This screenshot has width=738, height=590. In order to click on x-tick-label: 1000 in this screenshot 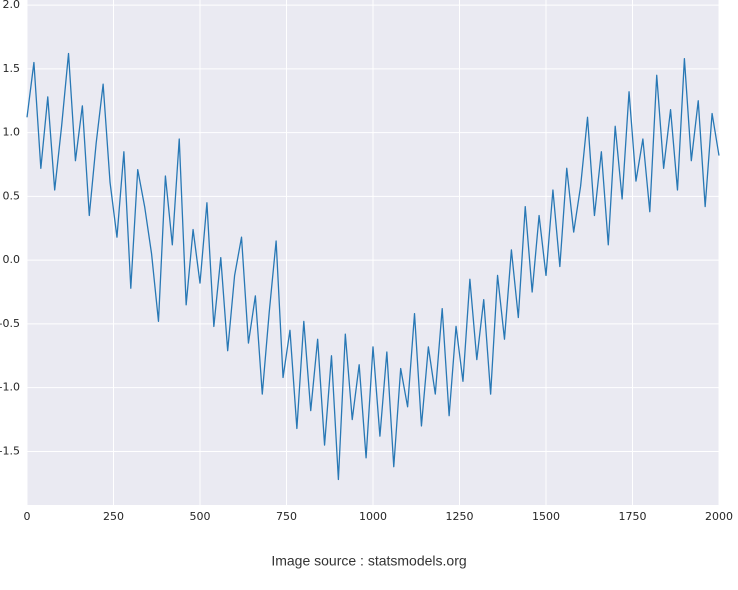, I will do `click(373, 516)`.